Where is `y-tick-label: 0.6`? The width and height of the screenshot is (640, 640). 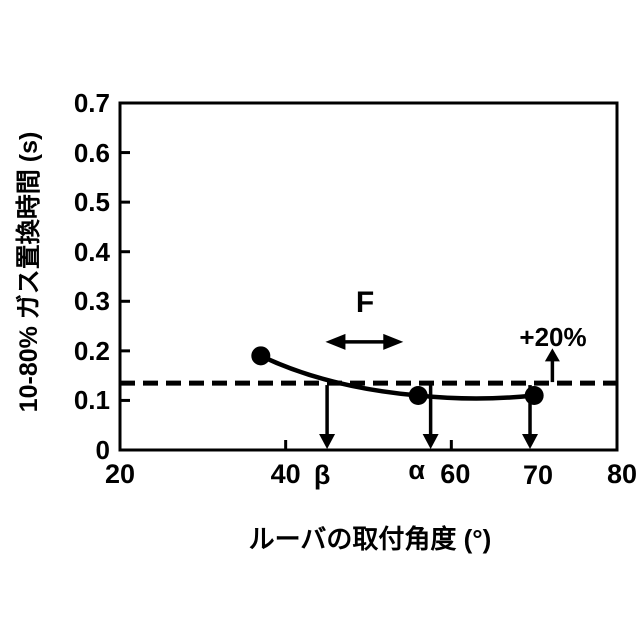 y-tick-label: 0.6 is located at coordinates (91, 152).